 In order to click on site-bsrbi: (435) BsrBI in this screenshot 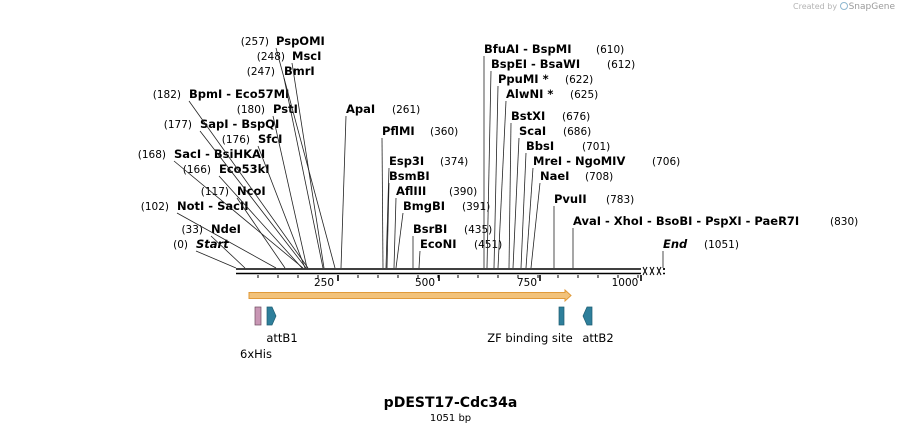, I will do `click(452, 245)`.